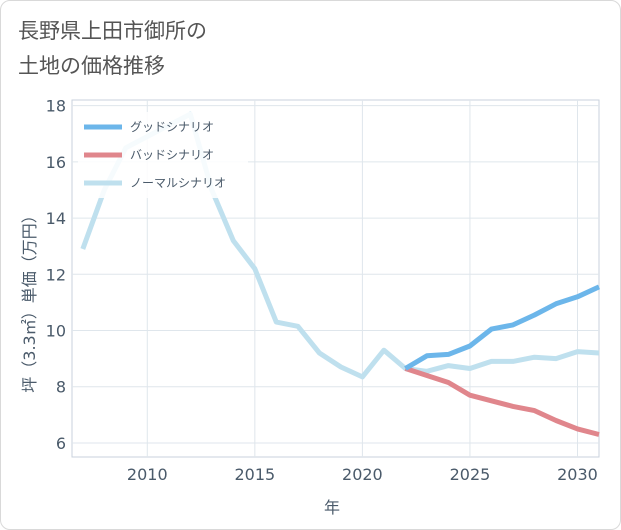 This screenshot has width=621, height=530. Describe the element at coordinates (147, 474) in the screenshot. I see `x-tick-label: 2010` at that location.